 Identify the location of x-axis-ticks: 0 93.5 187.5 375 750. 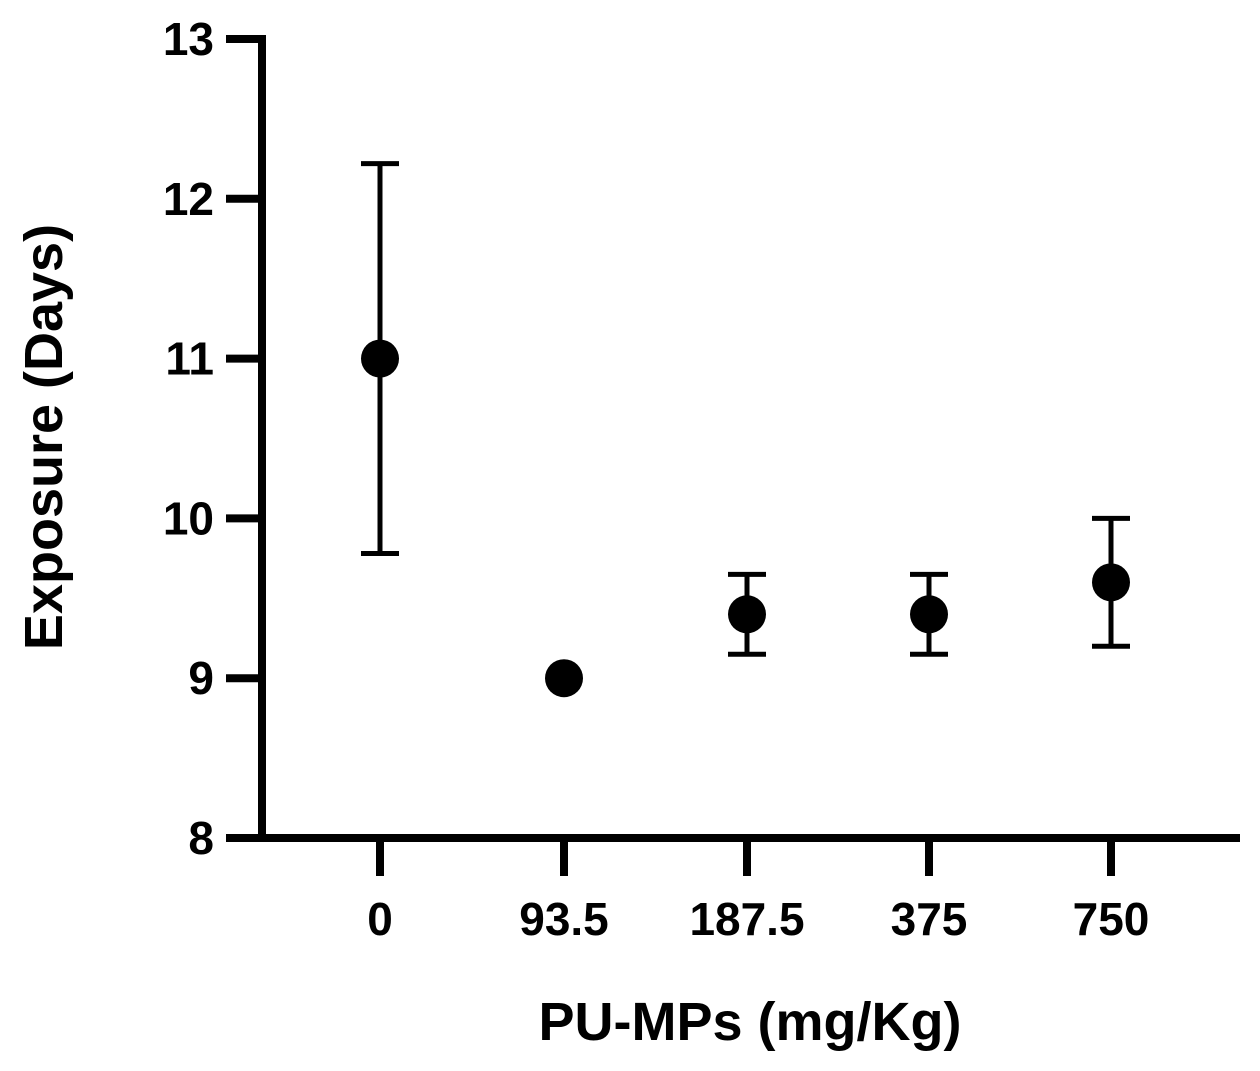
(758, 891).